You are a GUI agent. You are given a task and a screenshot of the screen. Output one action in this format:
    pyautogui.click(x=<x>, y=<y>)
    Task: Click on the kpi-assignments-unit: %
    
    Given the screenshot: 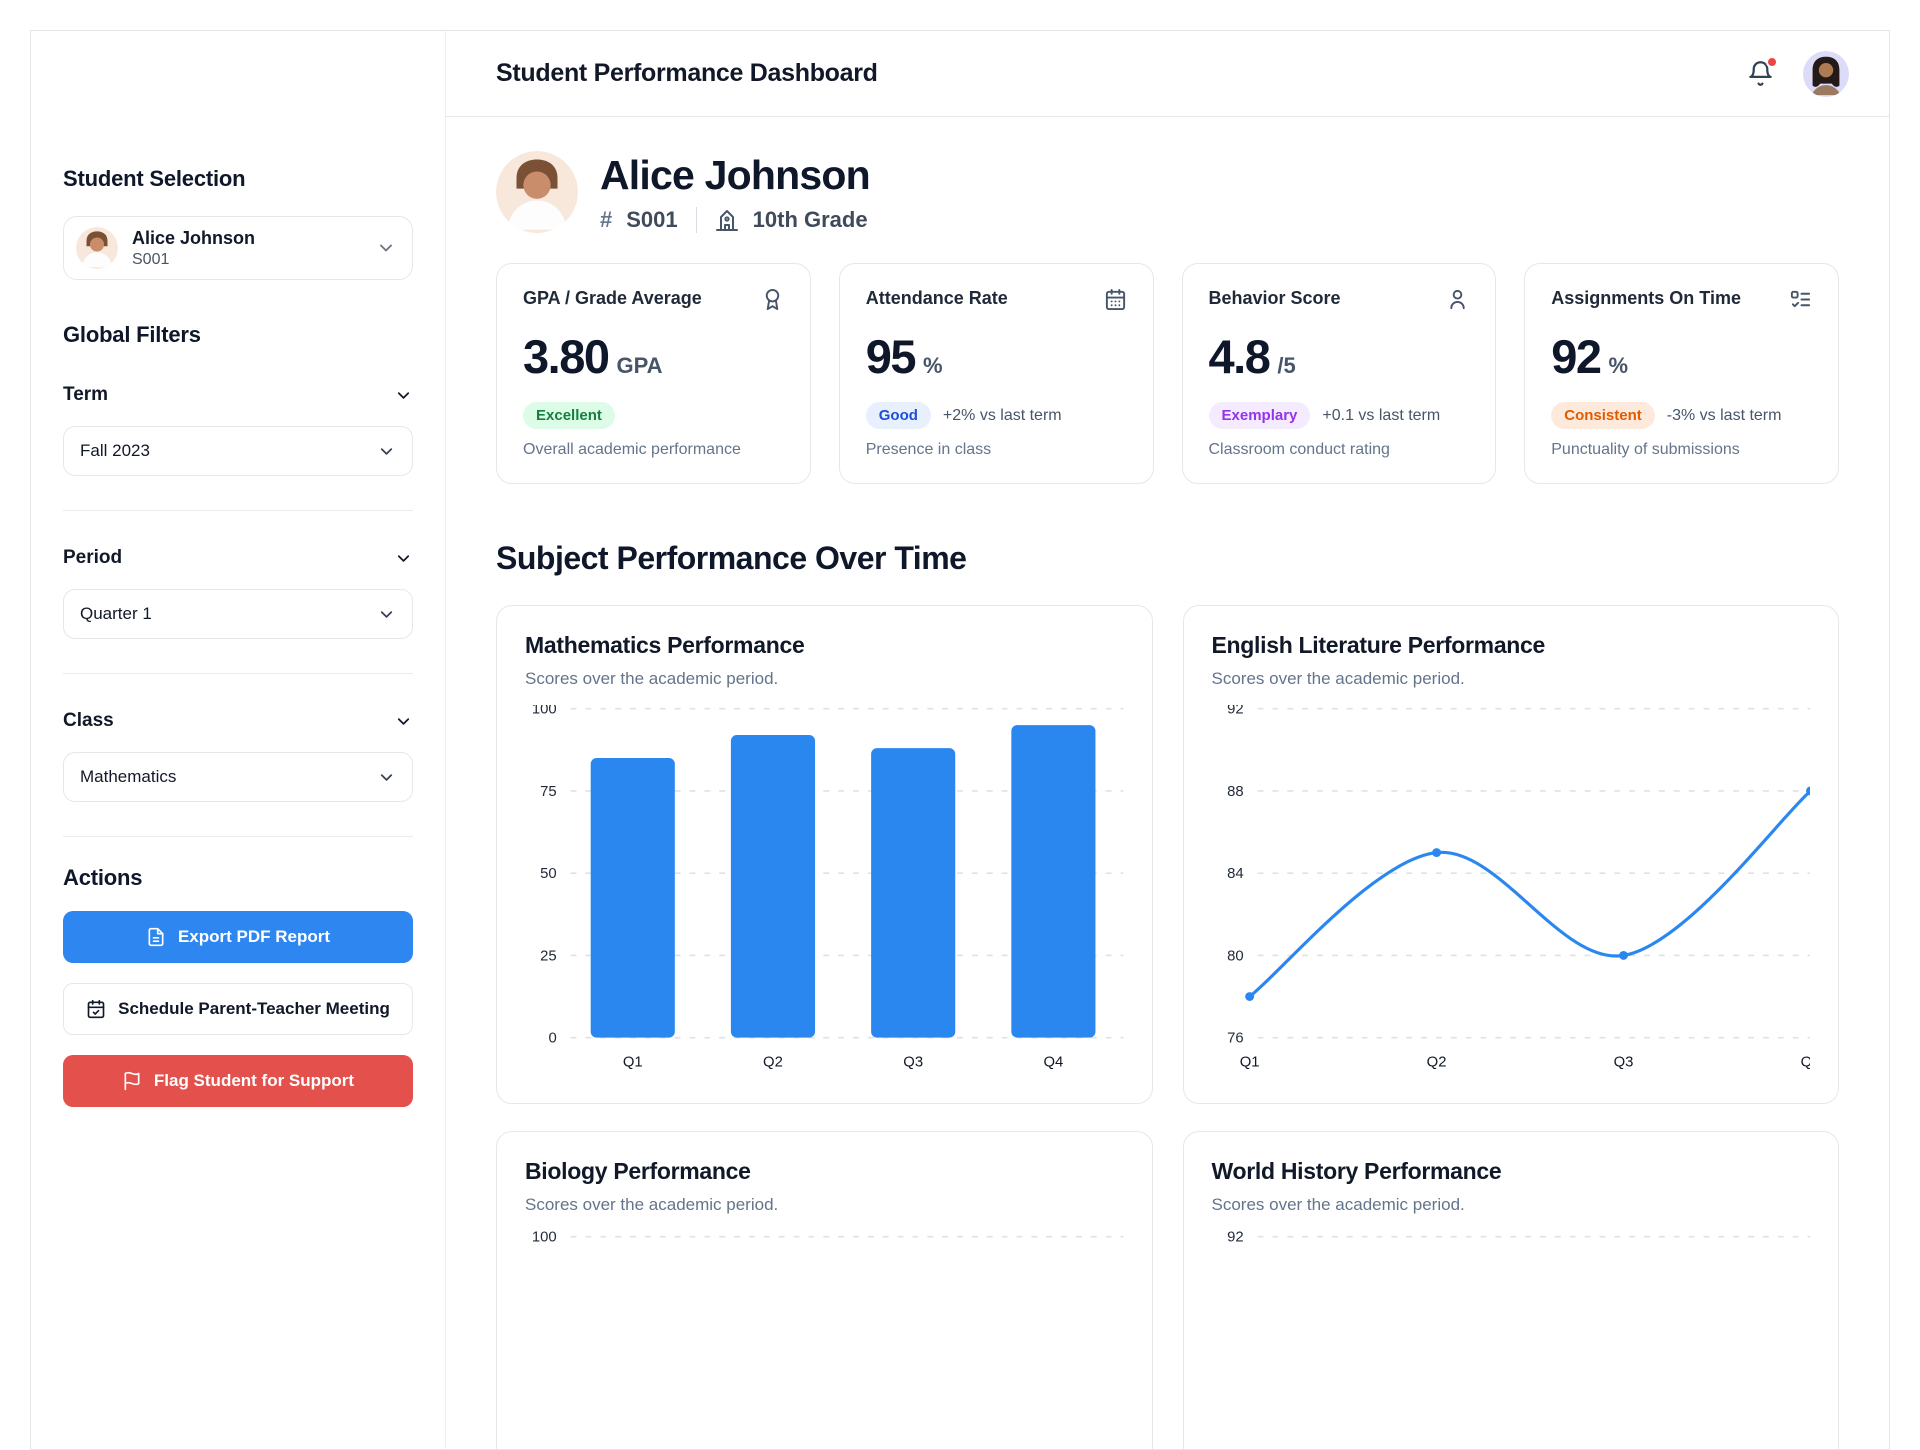 What is the action you would take?
    pyautogui.click(x=1618, y=365)
    